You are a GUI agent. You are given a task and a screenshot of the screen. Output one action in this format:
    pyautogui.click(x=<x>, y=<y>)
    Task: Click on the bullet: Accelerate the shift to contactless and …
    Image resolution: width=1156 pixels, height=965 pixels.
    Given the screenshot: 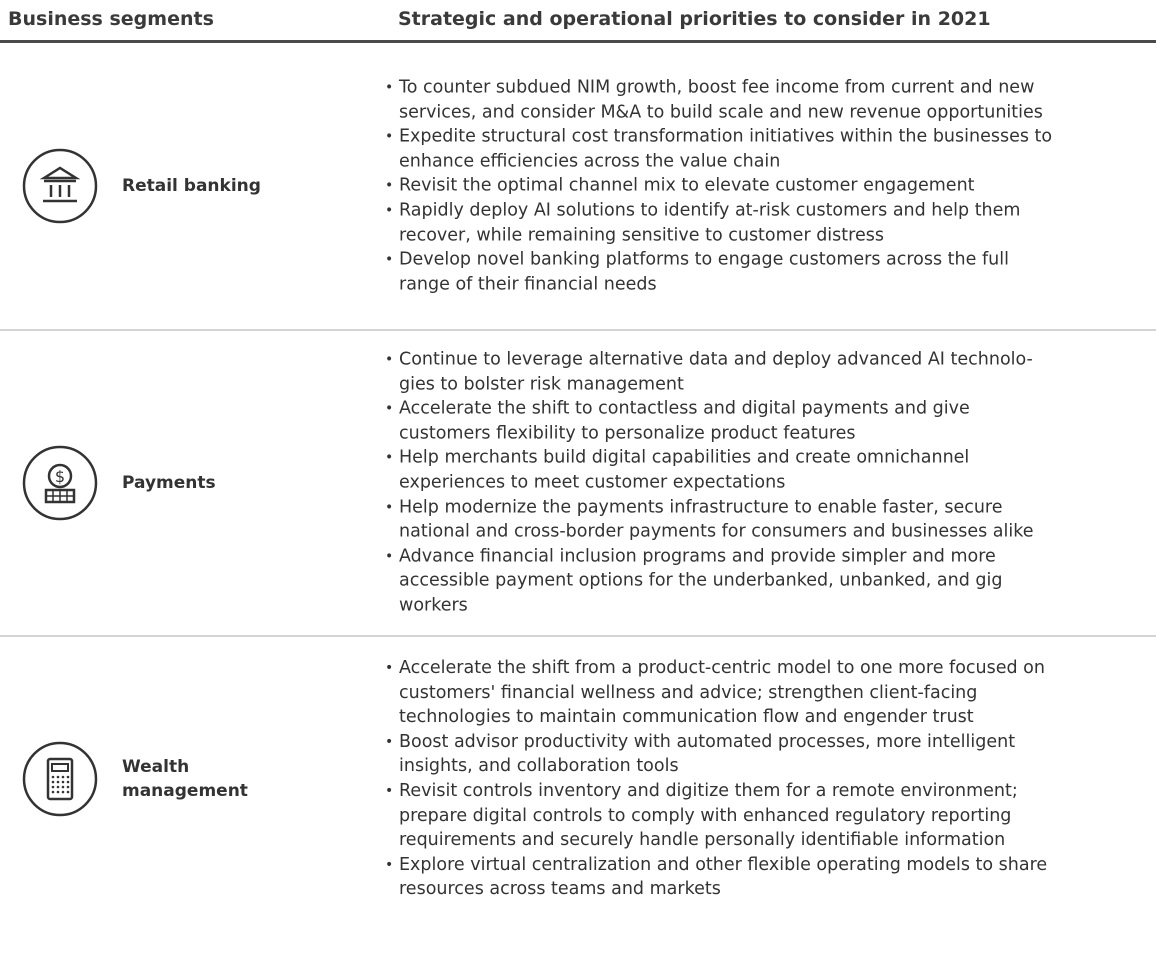 What is the action you would take?
    pyautogui.click(x=709, y=421)
    